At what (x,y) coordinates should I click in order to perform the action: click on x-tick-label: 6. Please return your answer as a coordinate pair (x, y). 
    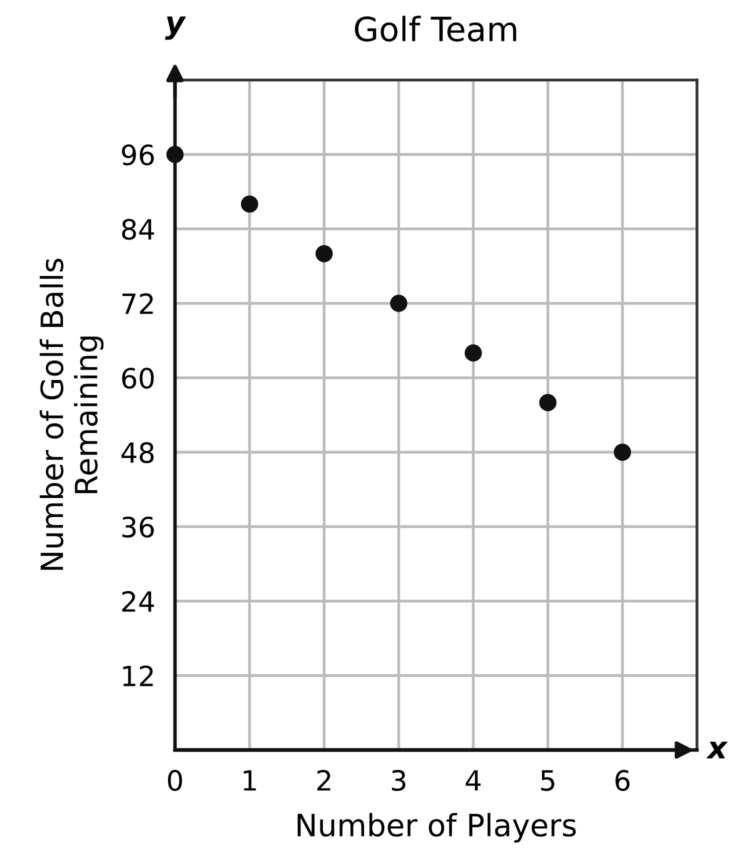
    Looking at the image, I should click on (623, 780).